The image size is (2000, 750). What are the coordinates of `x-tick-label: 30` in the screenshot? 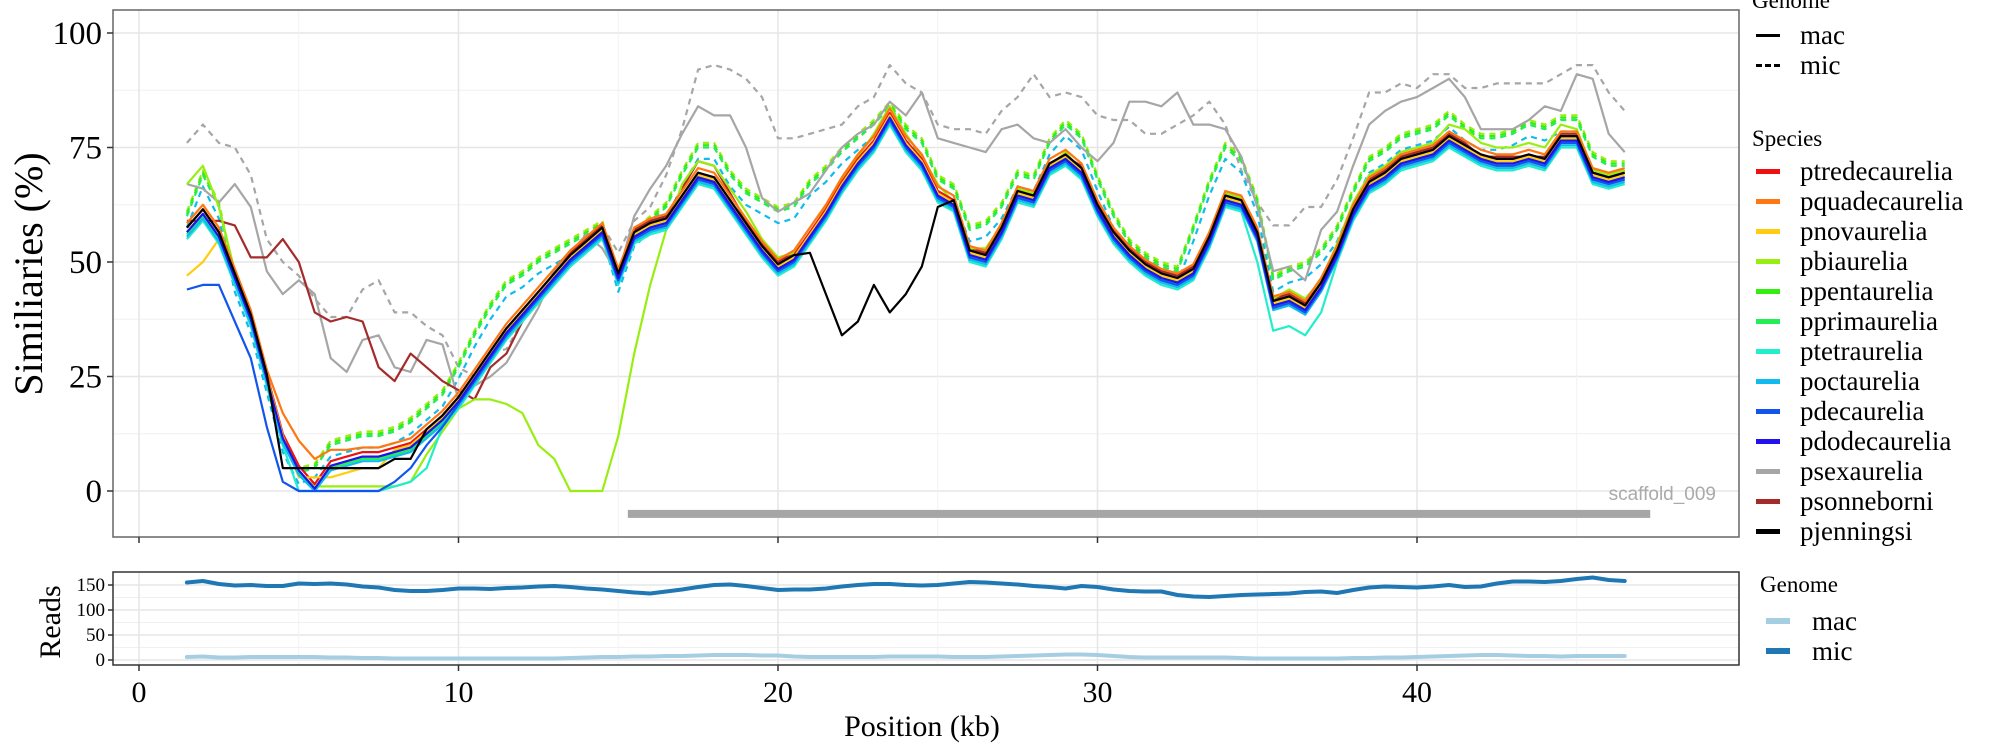 It's located at (1098, 692).